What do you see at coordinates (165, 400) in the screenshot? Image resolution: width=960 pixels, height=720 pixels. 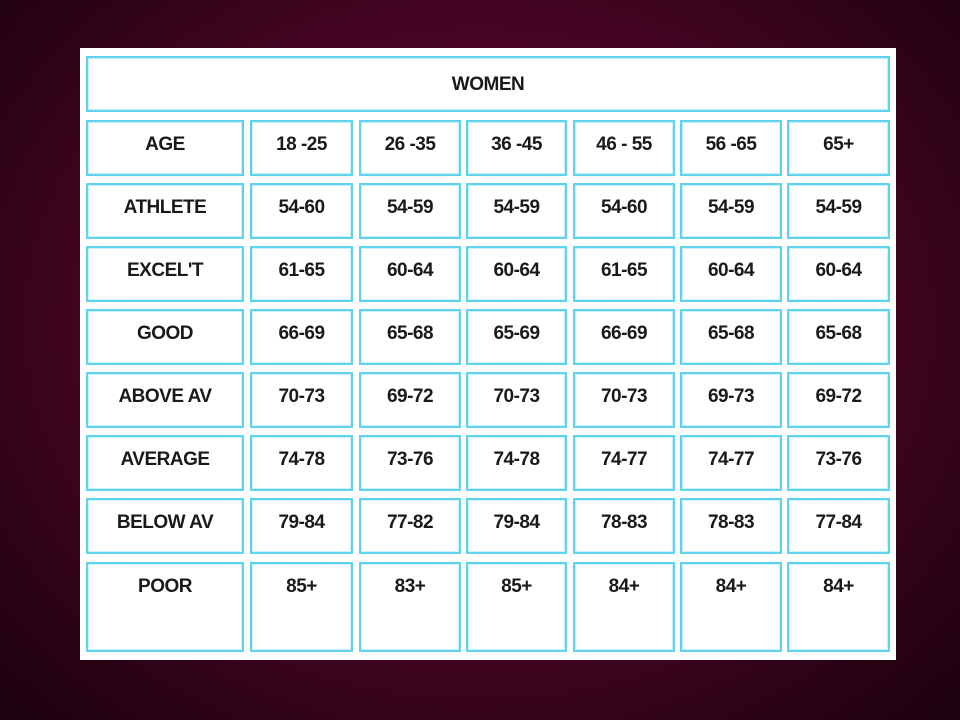 I see `row-label-above-average: ABOVE AV` at bounding box center [165, 400].